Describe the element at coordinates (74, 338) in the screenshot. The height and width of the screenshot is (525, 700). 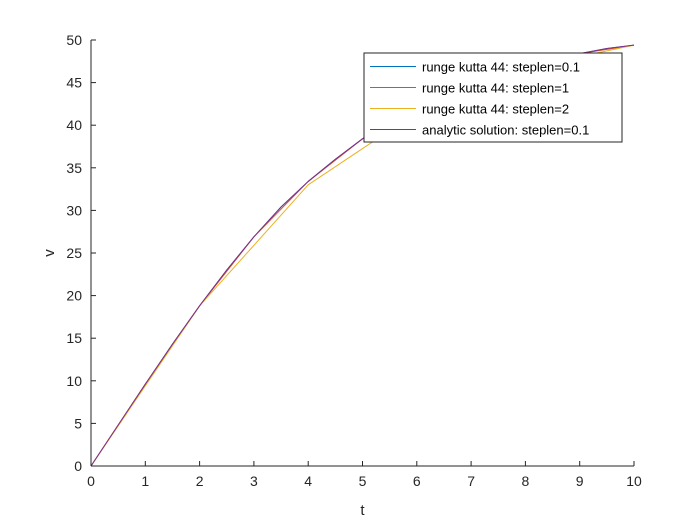
I see `y-tick-label: 15` at that location.